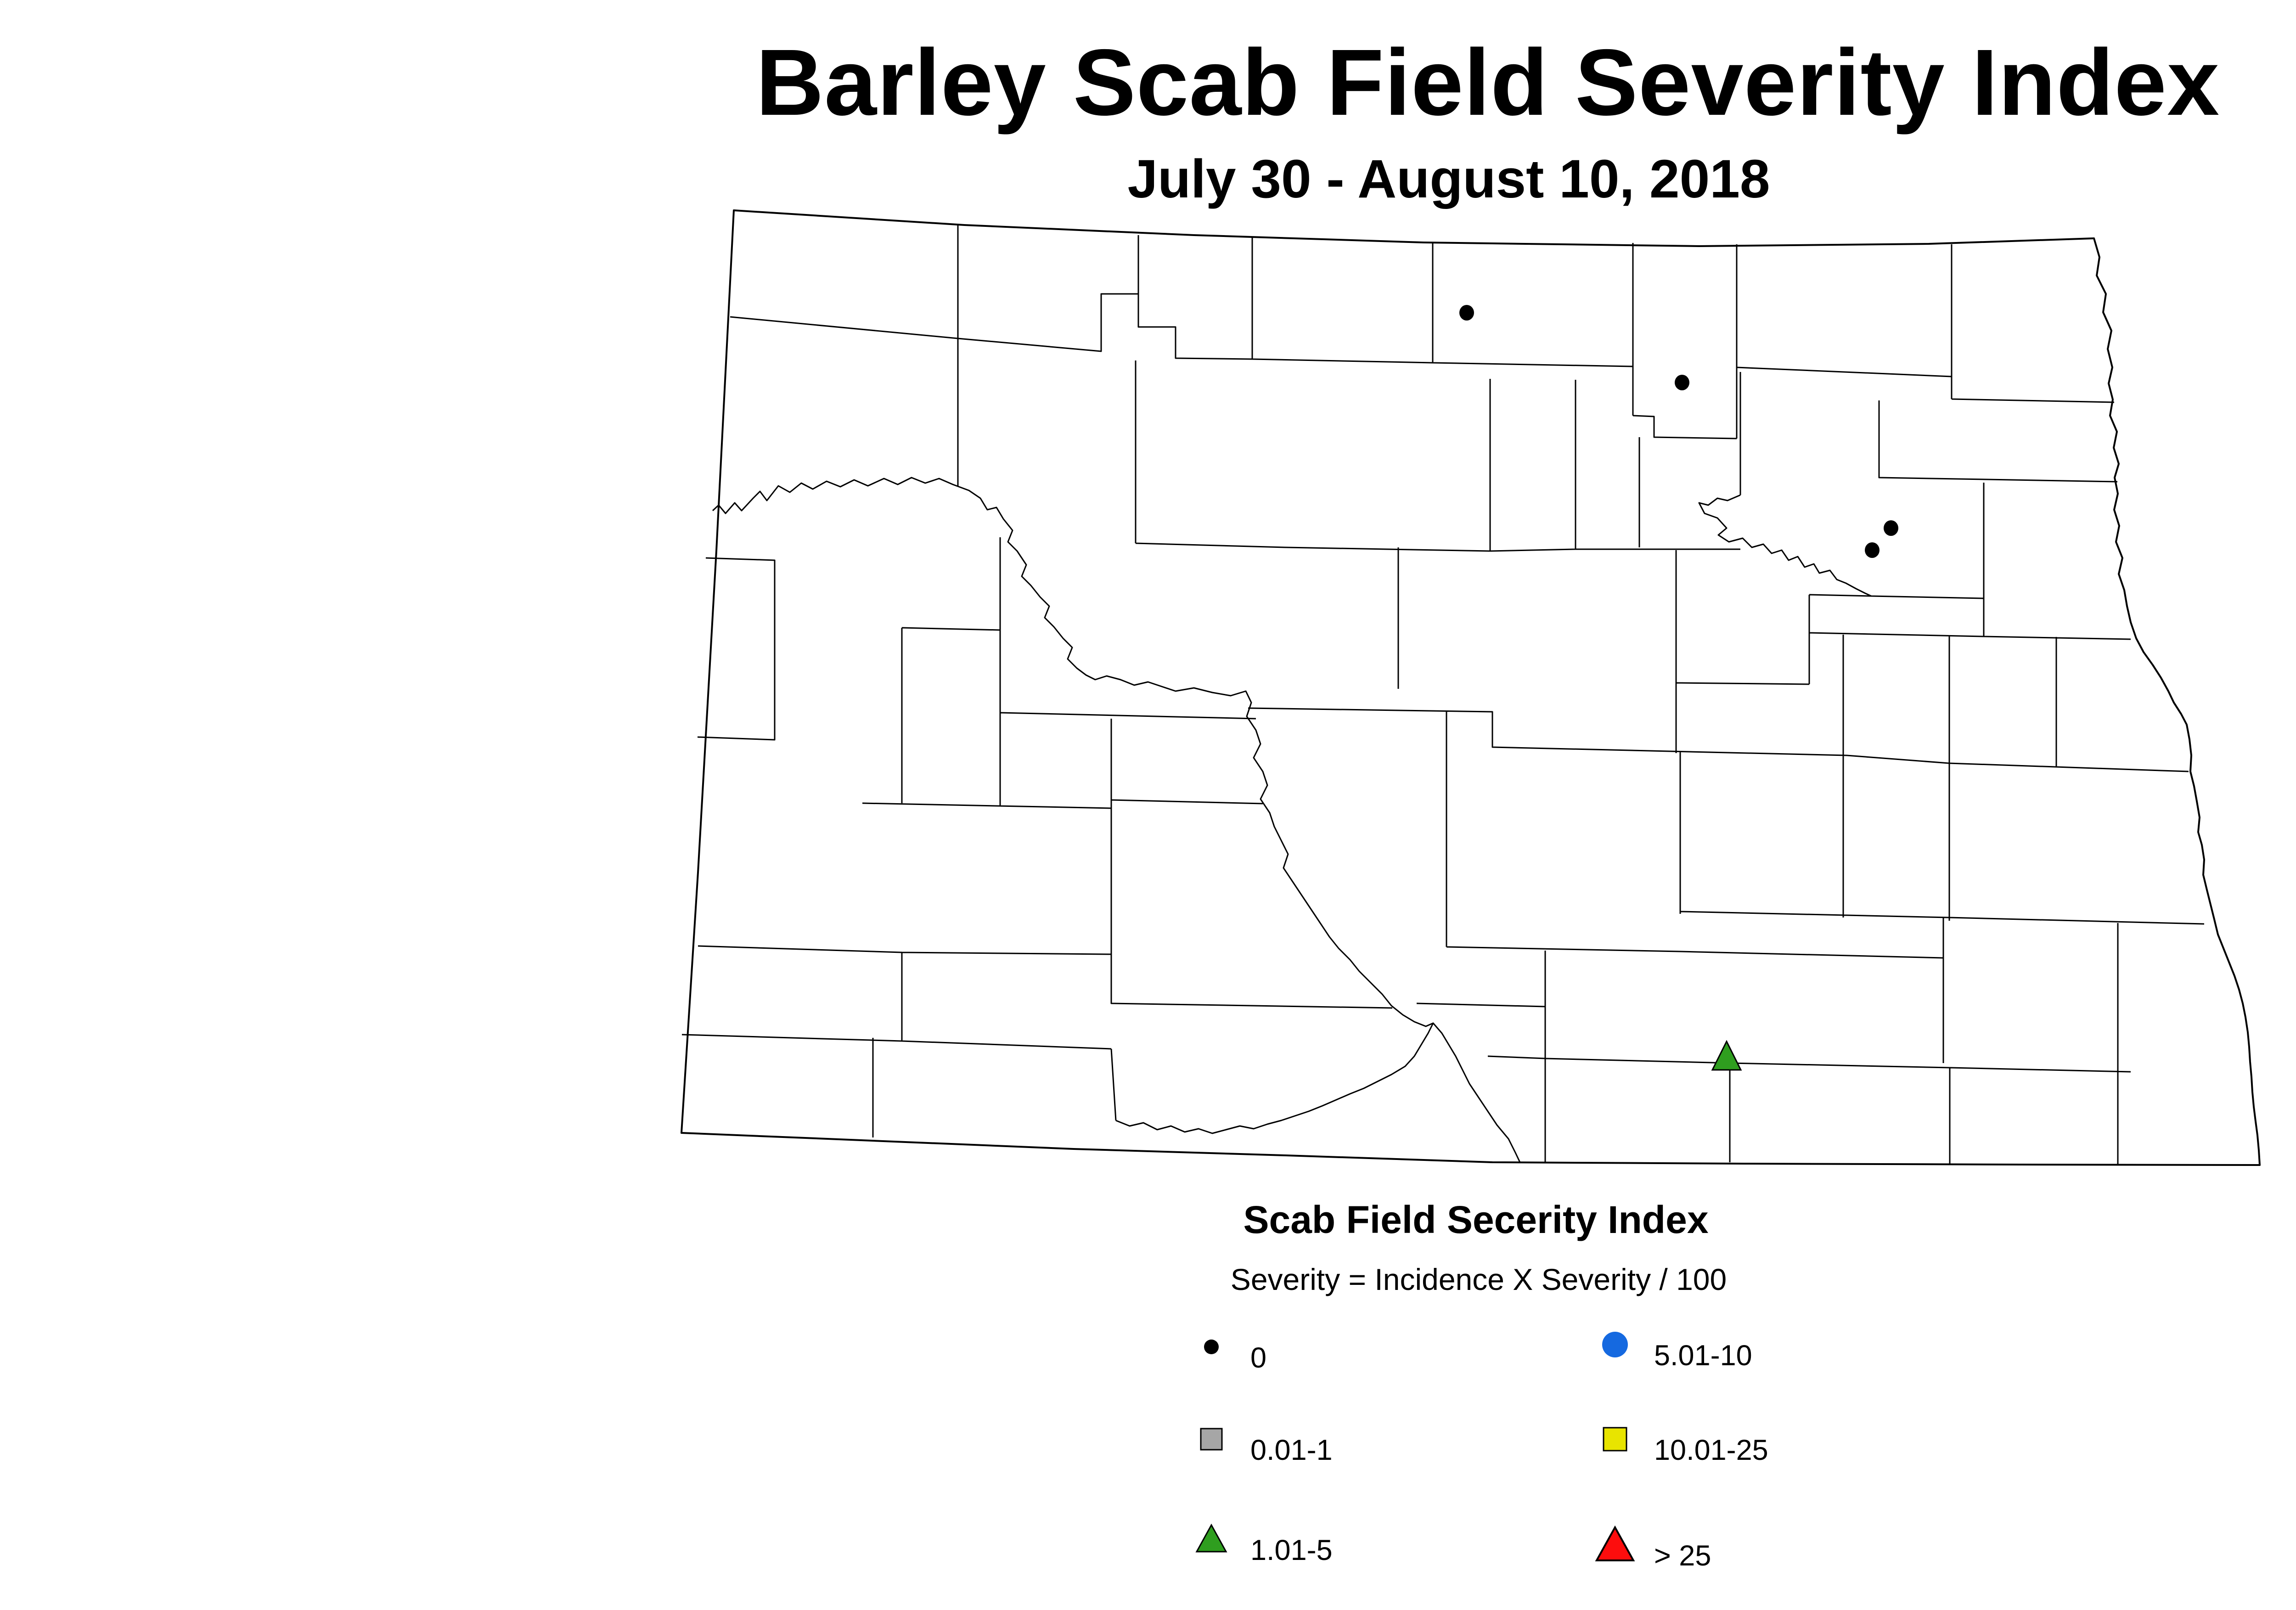  What do you see at coordinates (1711, 1450) in the screenshot?
I see `legend-label: 10.01-25` at bounding box center [1711, 1450].